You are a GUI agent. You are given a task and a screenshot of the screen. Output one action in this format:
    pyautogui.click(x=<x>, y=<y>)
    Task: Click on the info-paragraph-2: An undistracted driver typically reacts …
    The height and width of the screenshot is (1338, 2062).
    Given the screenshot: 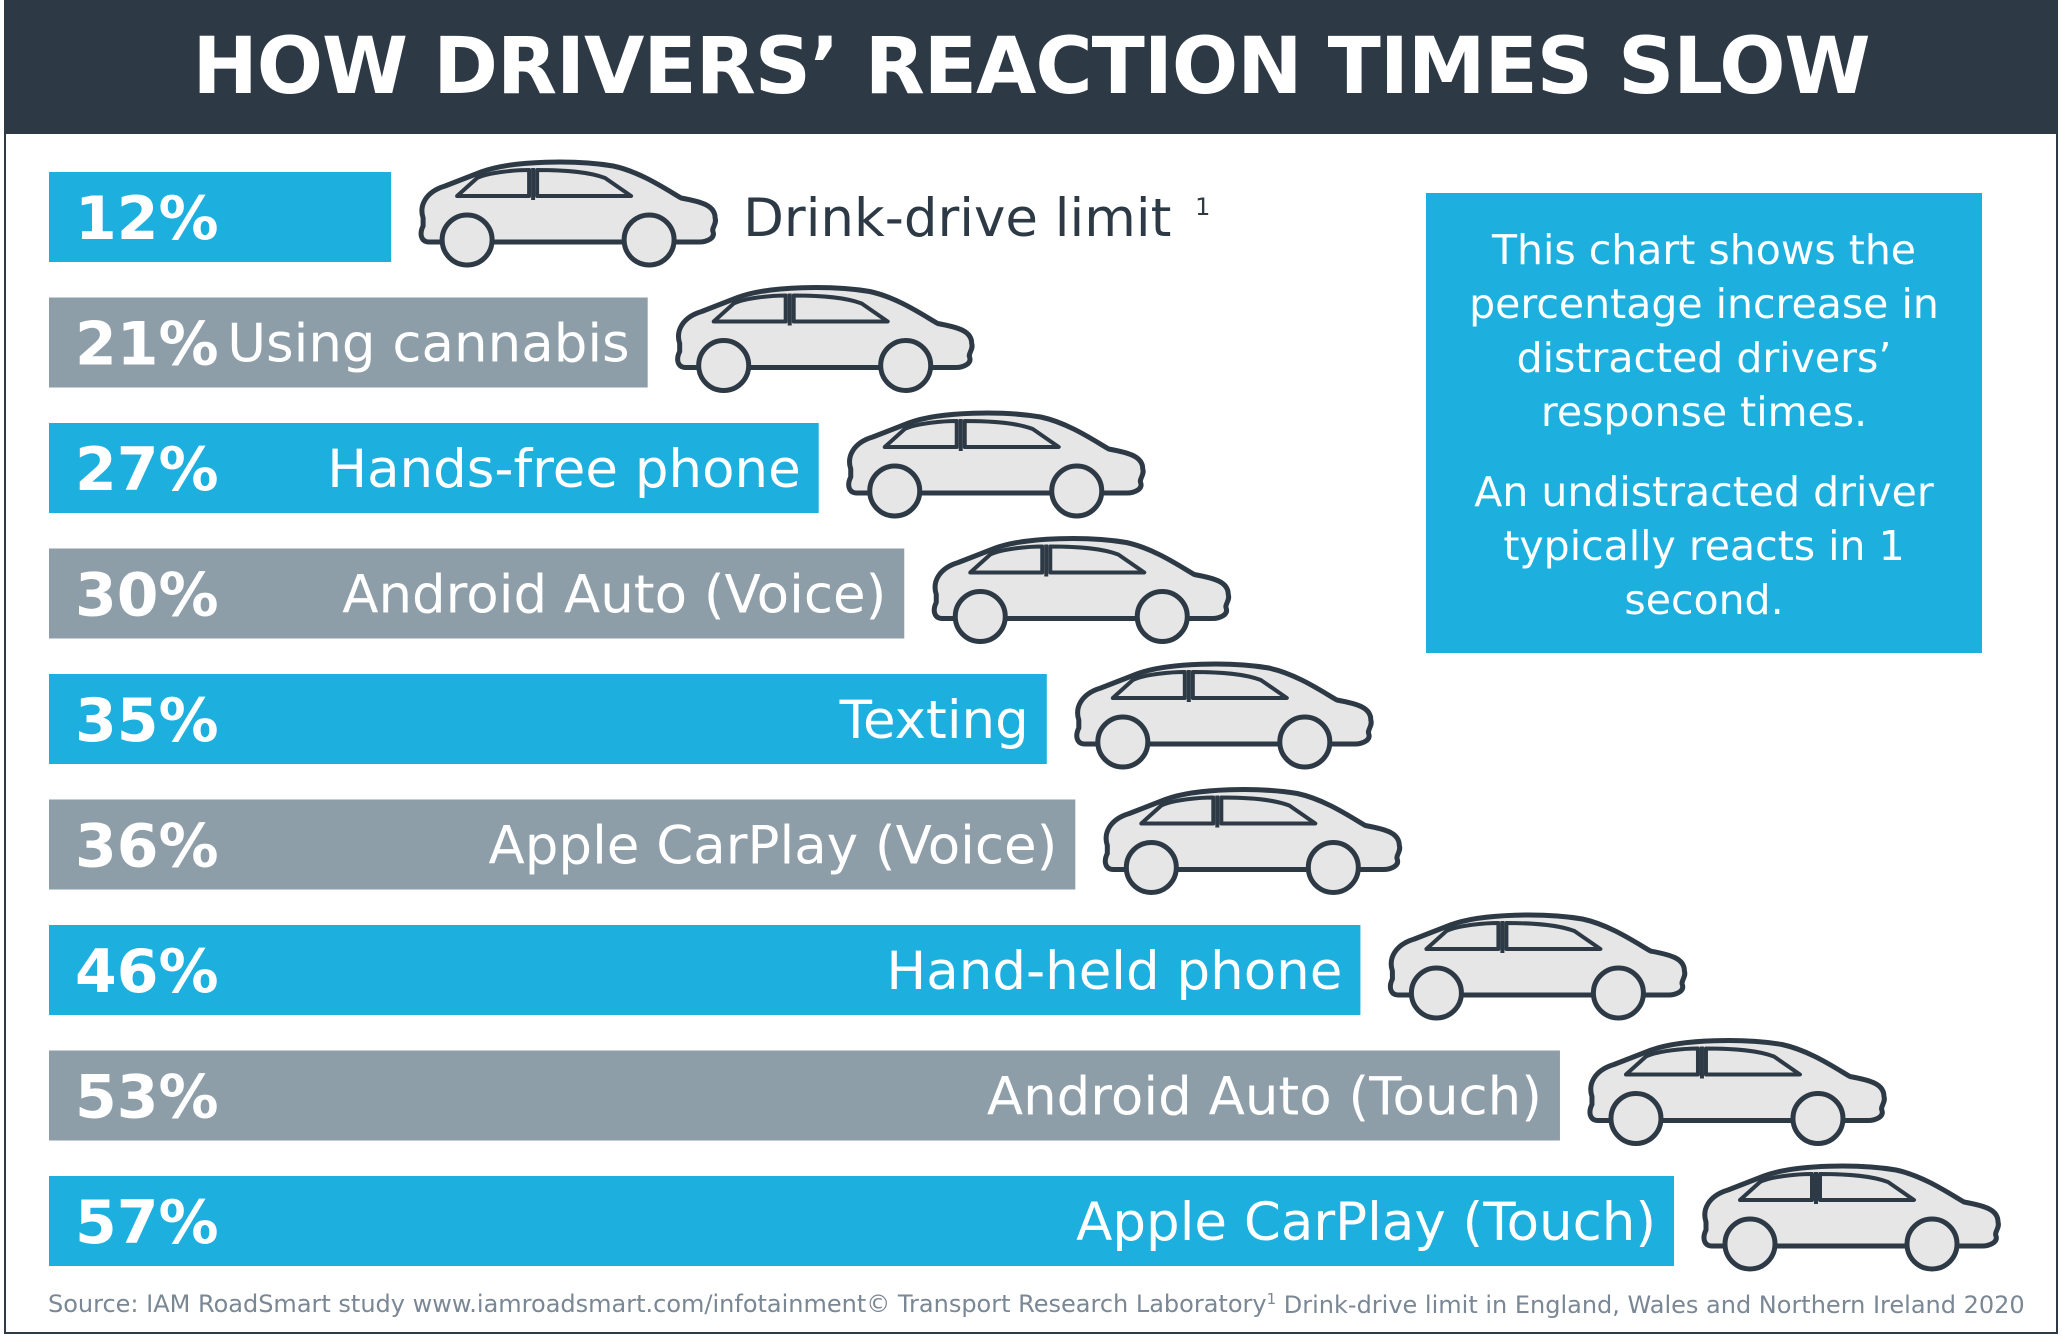 What is the action you would take?
    pyautogui.click(x=1704, y=546)
    